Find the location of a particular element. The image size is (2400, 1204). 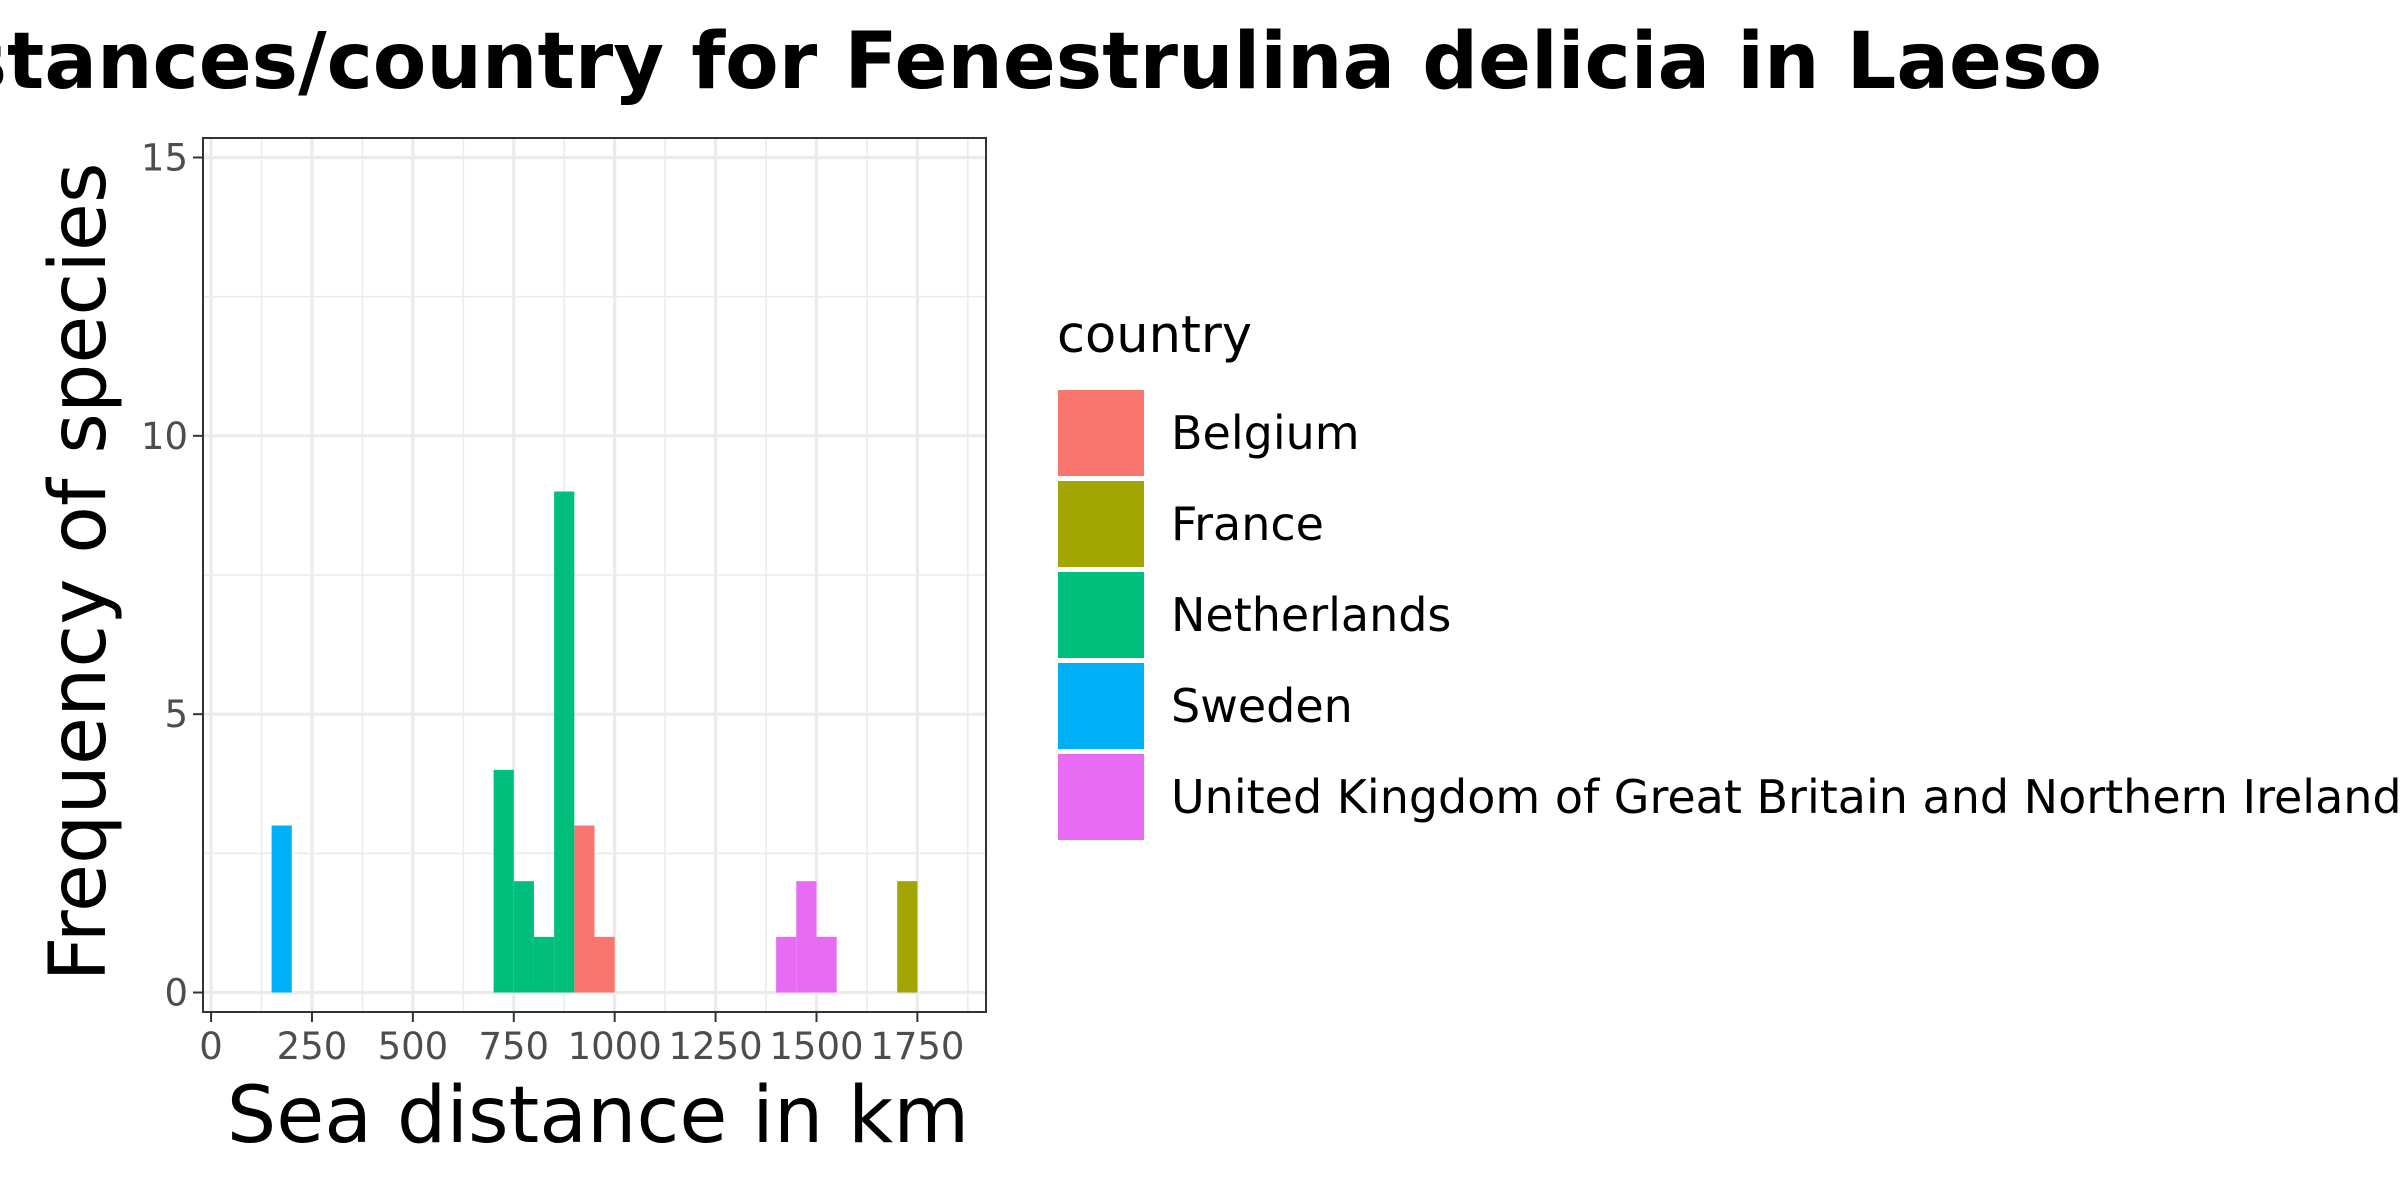

y-tick-label: 15 is located at coordinates (164, 157).